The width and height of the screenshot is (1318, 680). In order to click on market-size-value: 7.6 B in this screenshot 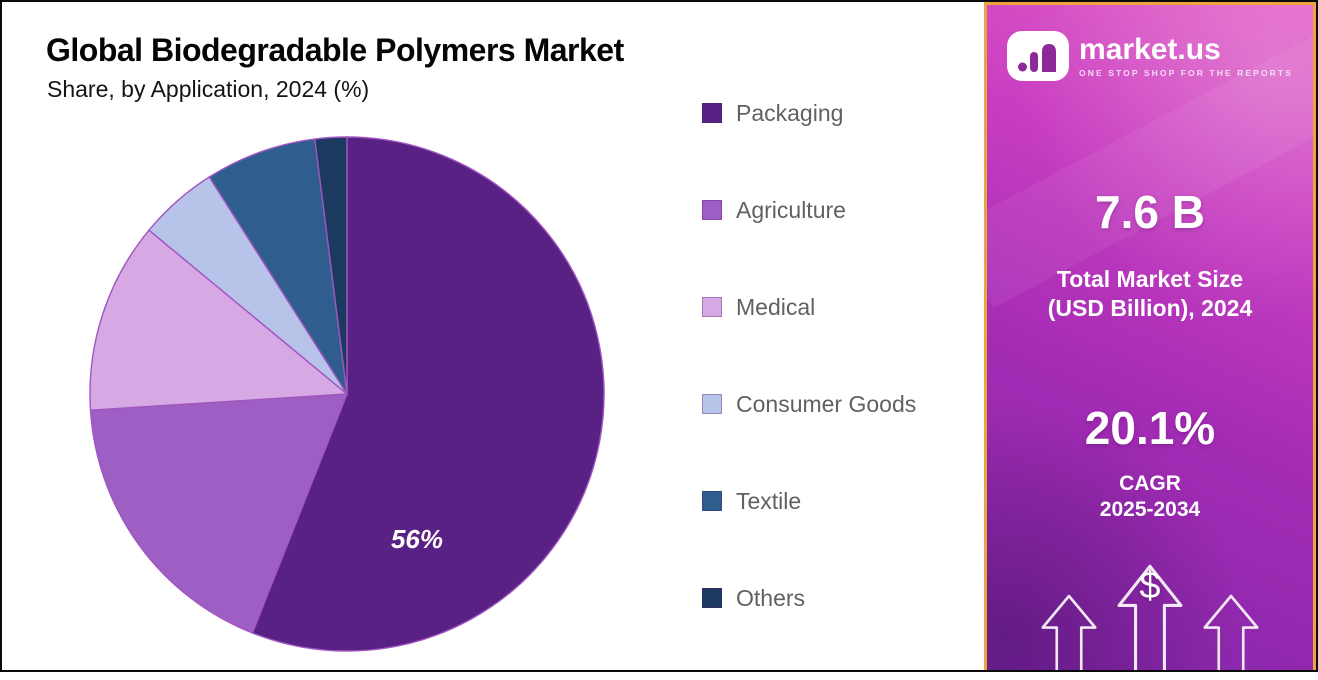, I will do `click(1150, 212)`.